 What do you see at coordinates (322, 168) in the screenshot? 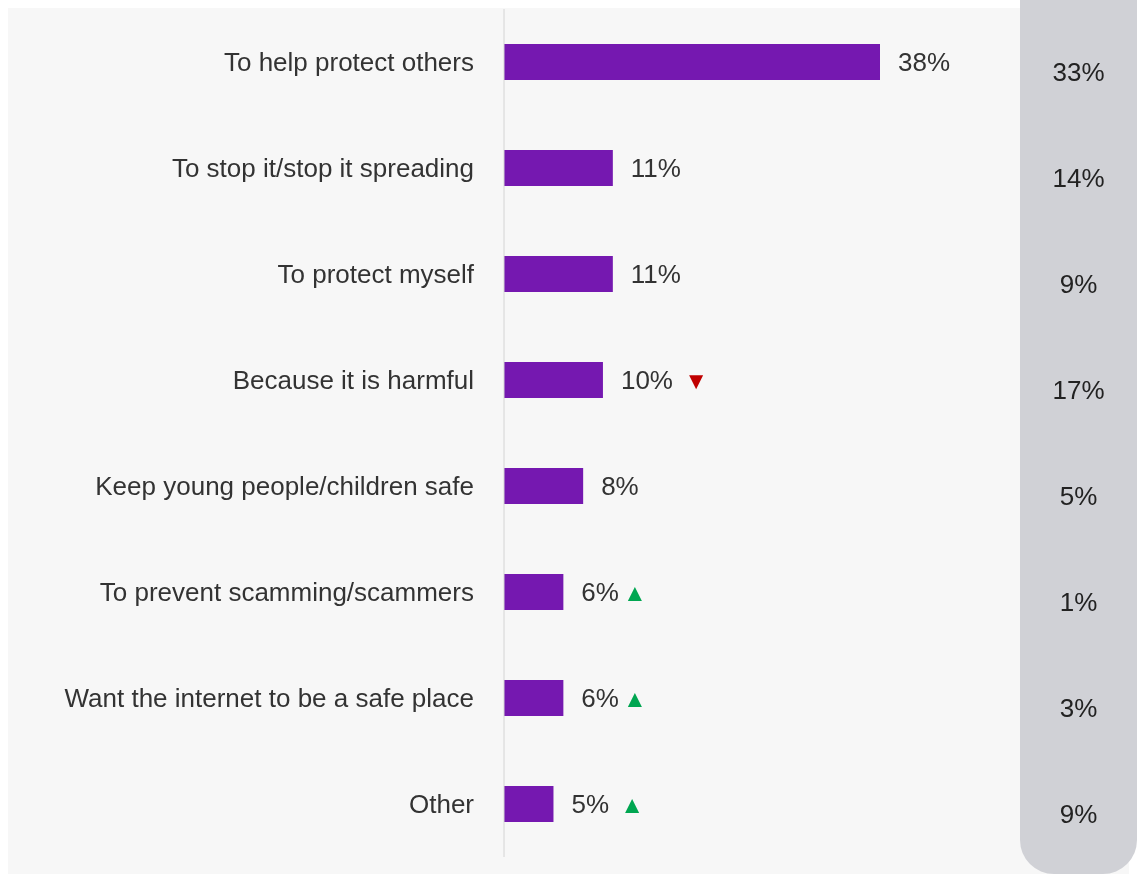
I see `y-tick-label: To stop it/stop it spreading` at bounding box center [322, 168].